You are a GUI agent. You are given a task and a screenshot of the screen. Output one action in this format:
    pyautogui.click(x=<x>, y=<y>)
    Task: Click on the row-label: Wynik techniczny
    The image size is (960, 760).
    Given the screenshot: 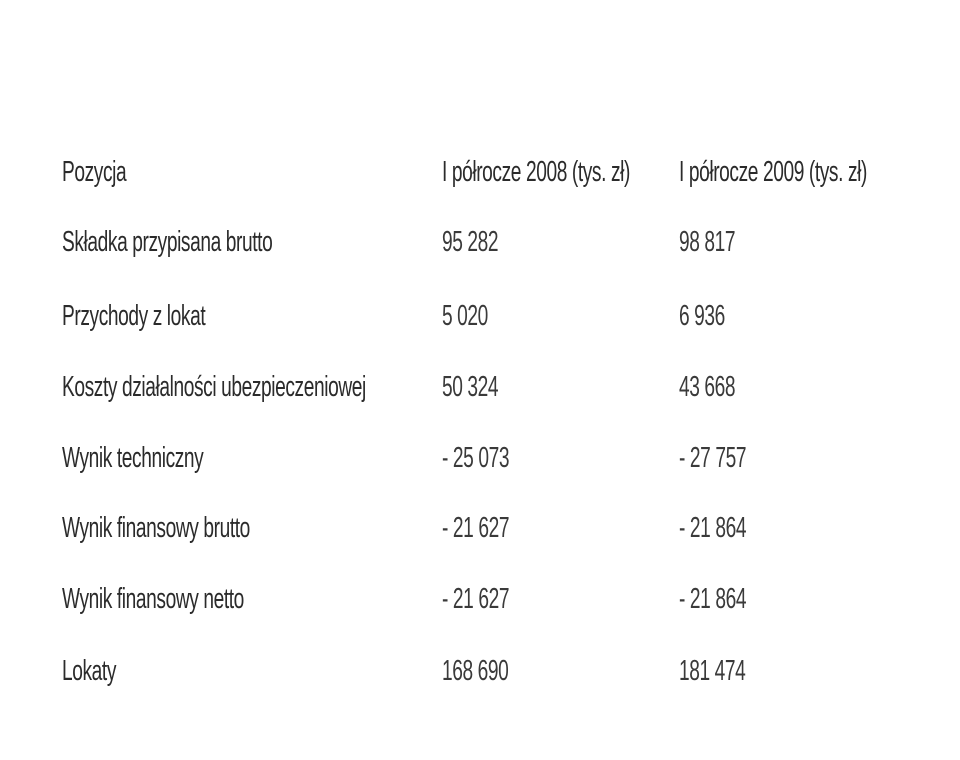 What is the action you would take?
    pyautogui.click(x=133, y=458)
    